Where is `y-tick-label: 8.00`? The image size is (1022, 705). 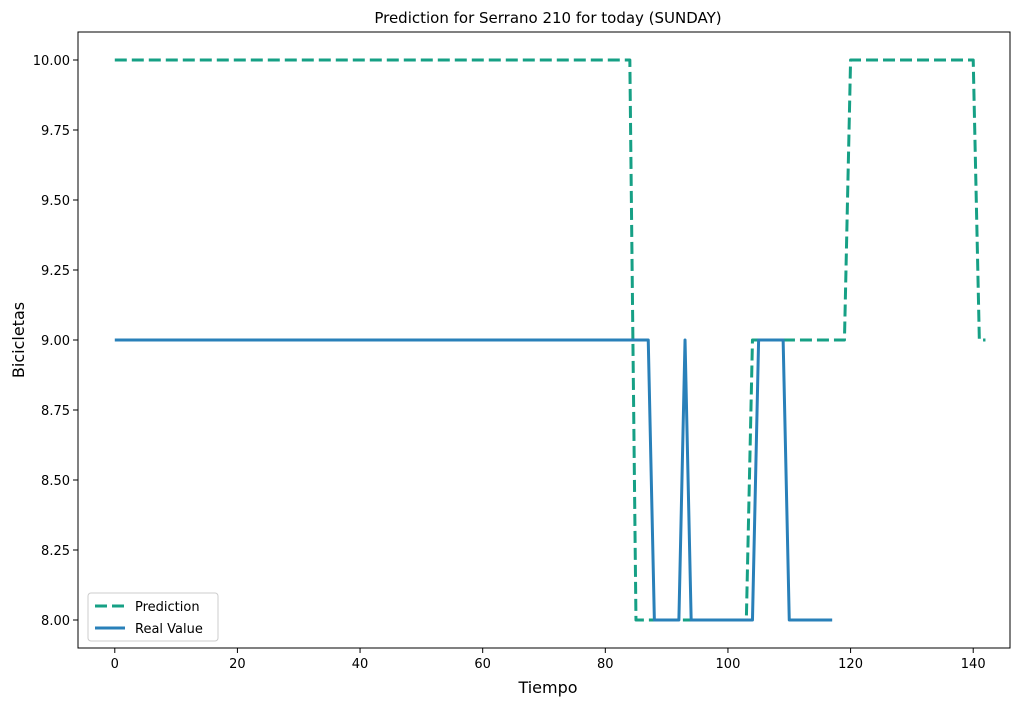
y-tick-label: 8.00 is located at coordinates (55, 621).